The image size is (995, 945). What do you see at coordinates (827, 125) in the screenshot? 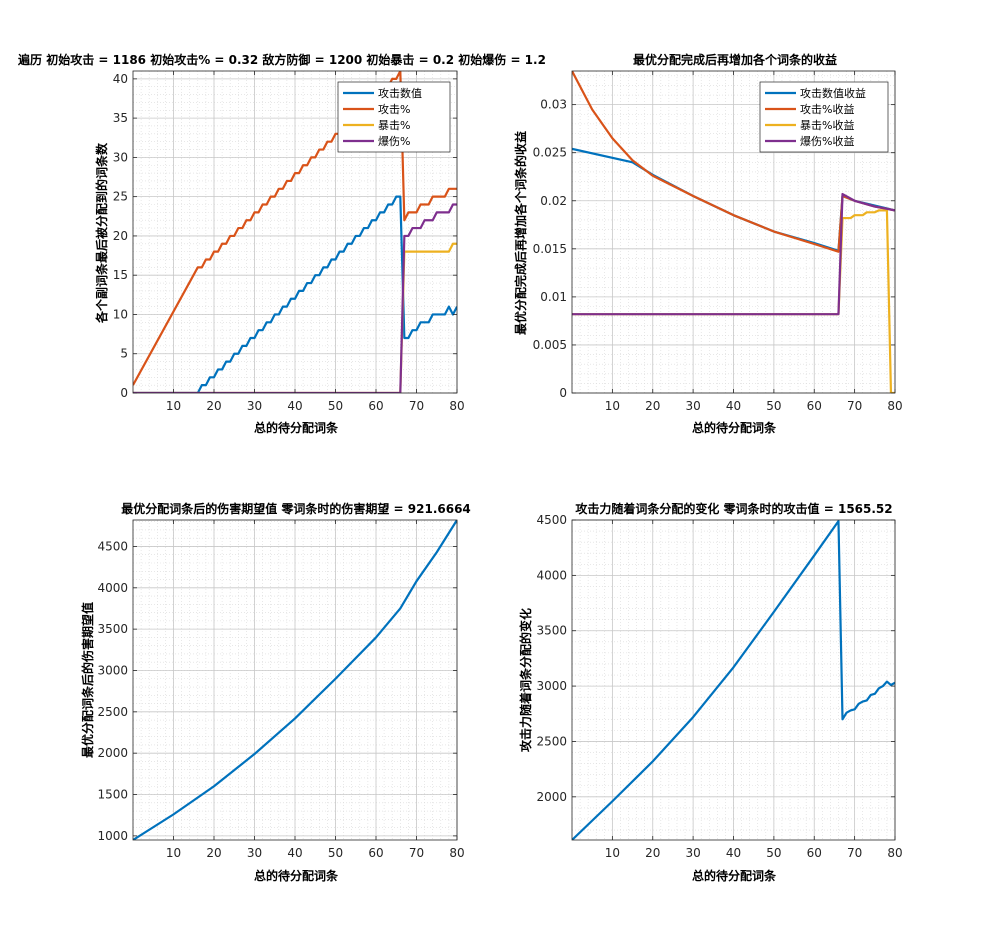
I see `legend-entry: 暴击%收益` at bounding box center [827, 125].